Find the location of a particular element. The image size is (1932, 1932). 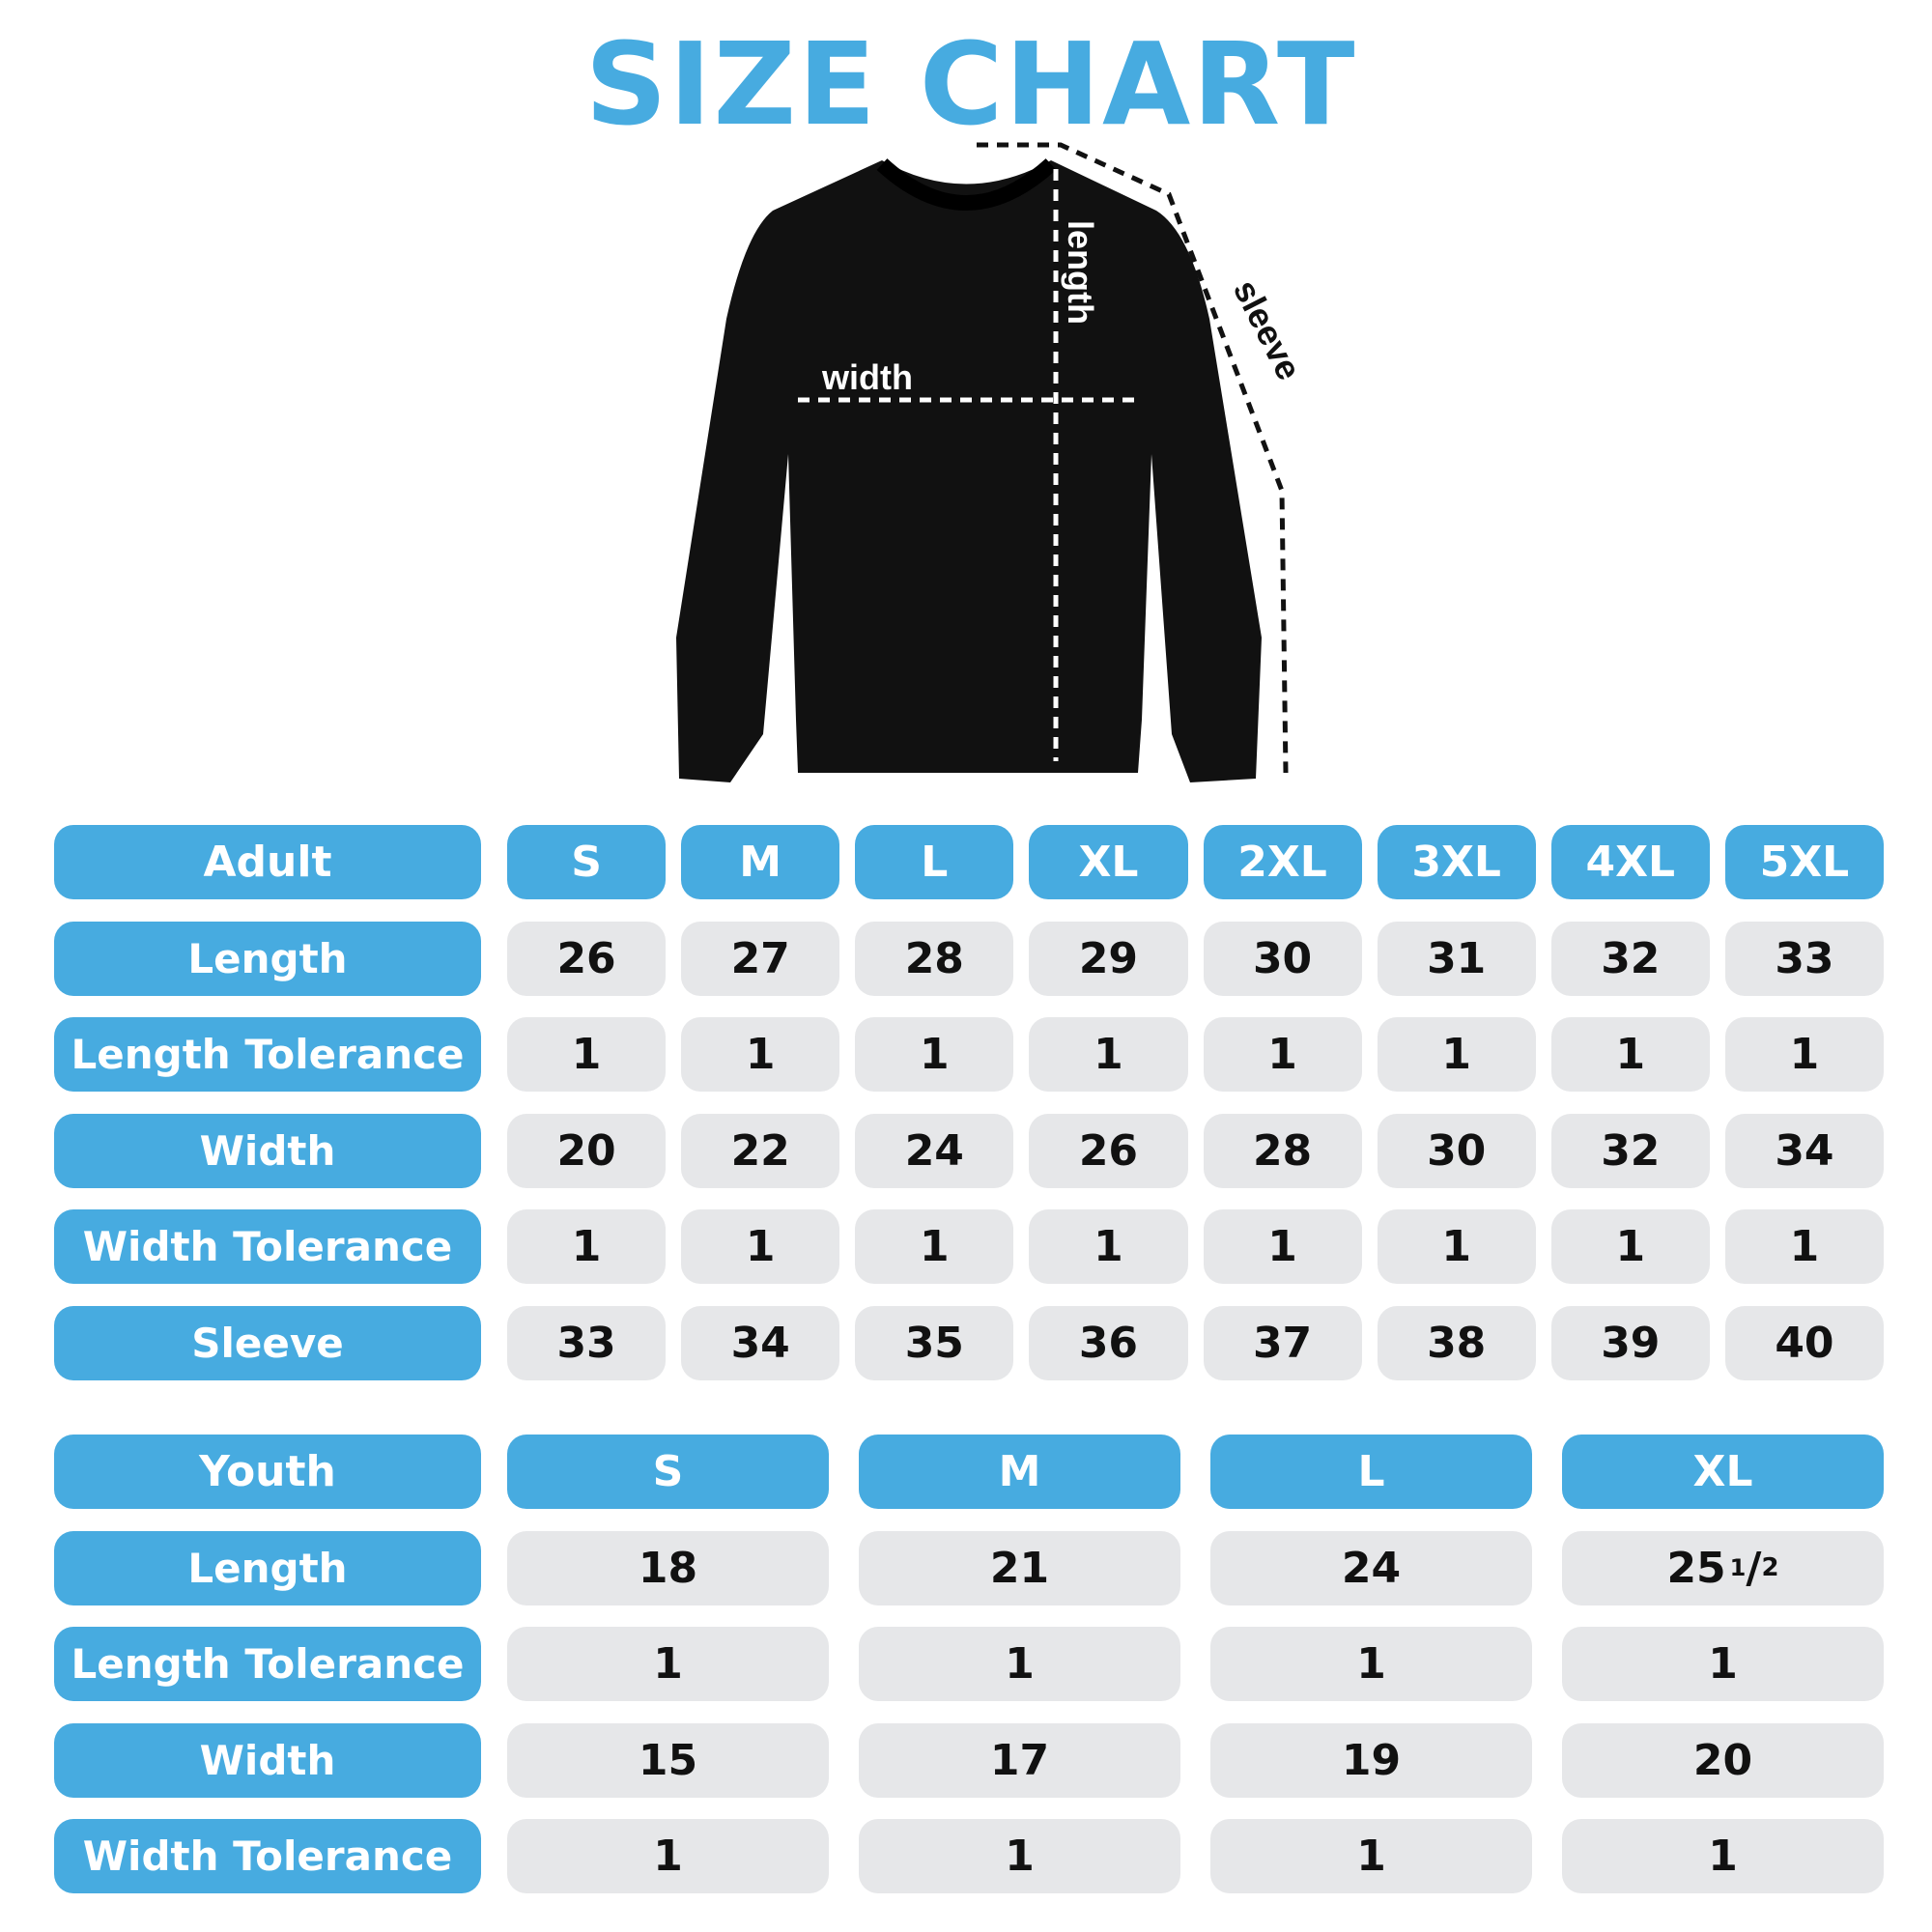

size-header-5xl: 5XL is located at coordinates (1804, 862).